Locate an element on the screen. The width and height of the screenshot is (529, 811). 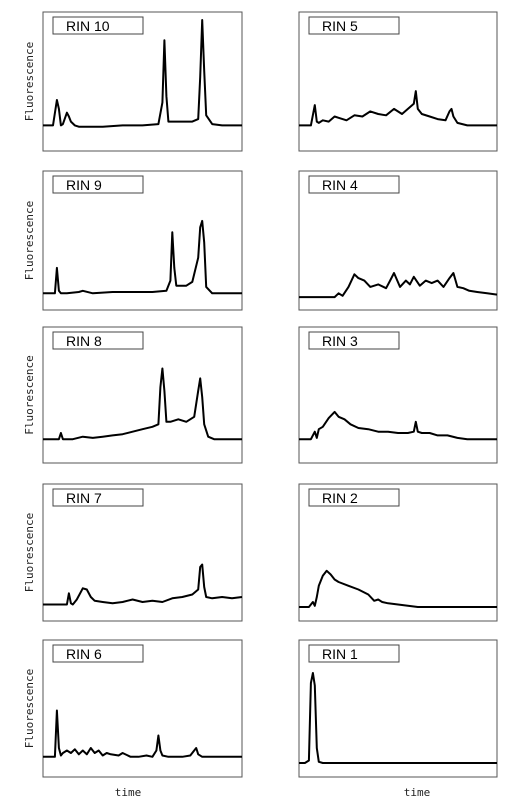
panel-rin-5: RIN 5 is located at coordinates (398, 81).